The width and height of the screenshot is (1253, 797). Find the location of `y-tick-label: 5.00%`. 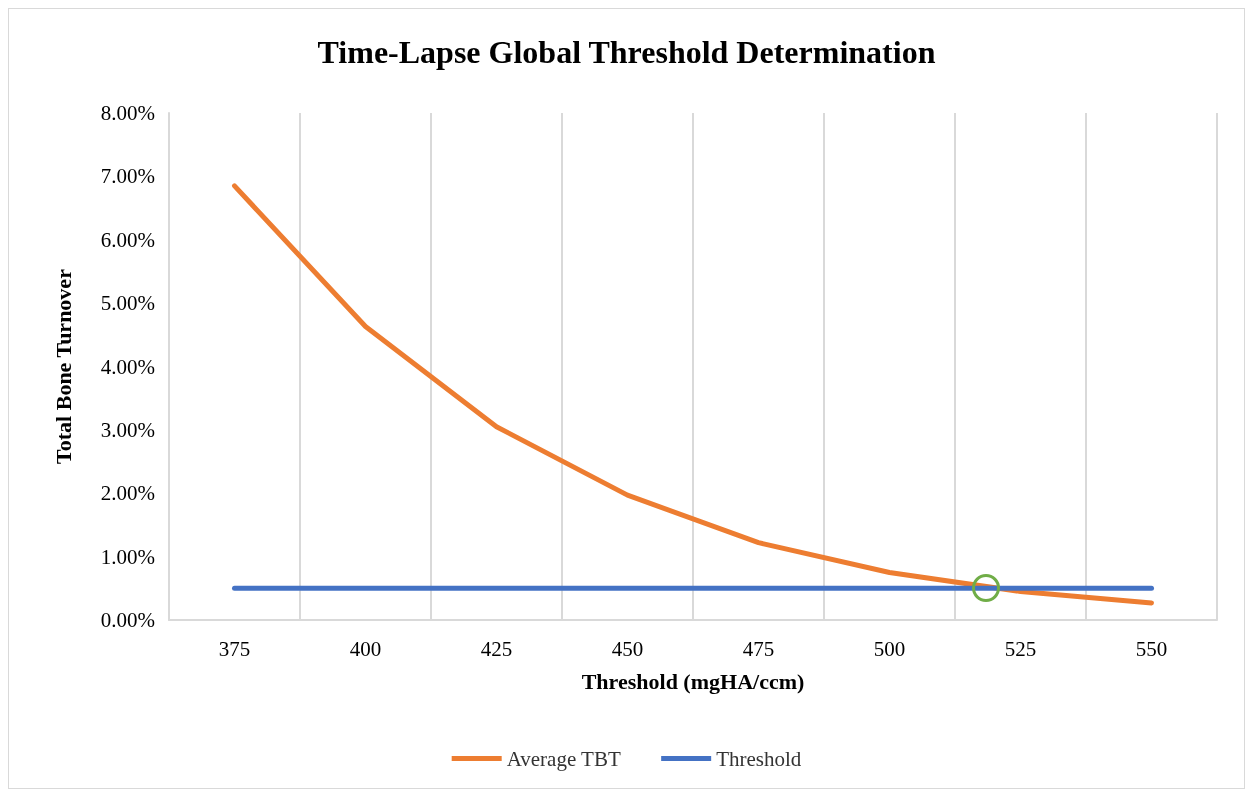

y-tick-label: 5.00% is located at coordinates (127, 303).